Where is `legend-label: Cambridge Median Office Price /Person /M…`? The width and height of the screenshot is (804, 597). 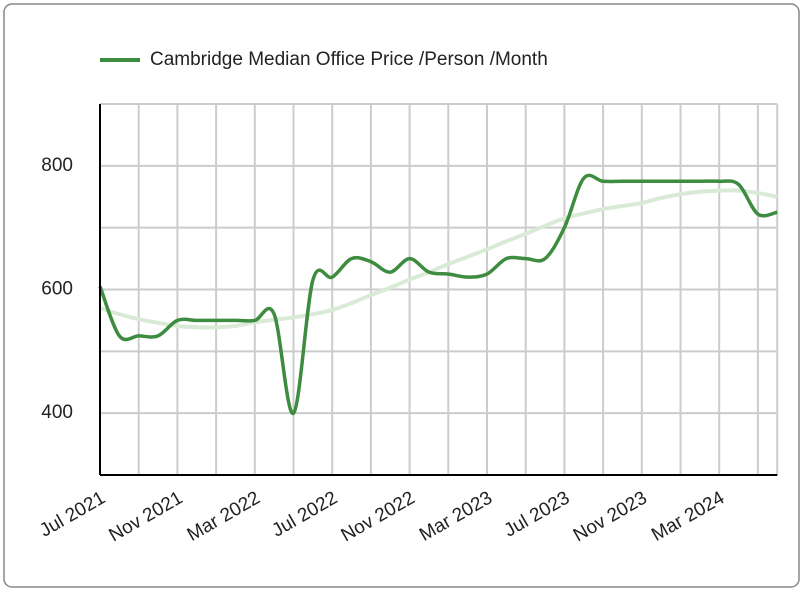
legend-label: Cambridge Median Office Price /Person /M… is located at coordinates (349, 59).